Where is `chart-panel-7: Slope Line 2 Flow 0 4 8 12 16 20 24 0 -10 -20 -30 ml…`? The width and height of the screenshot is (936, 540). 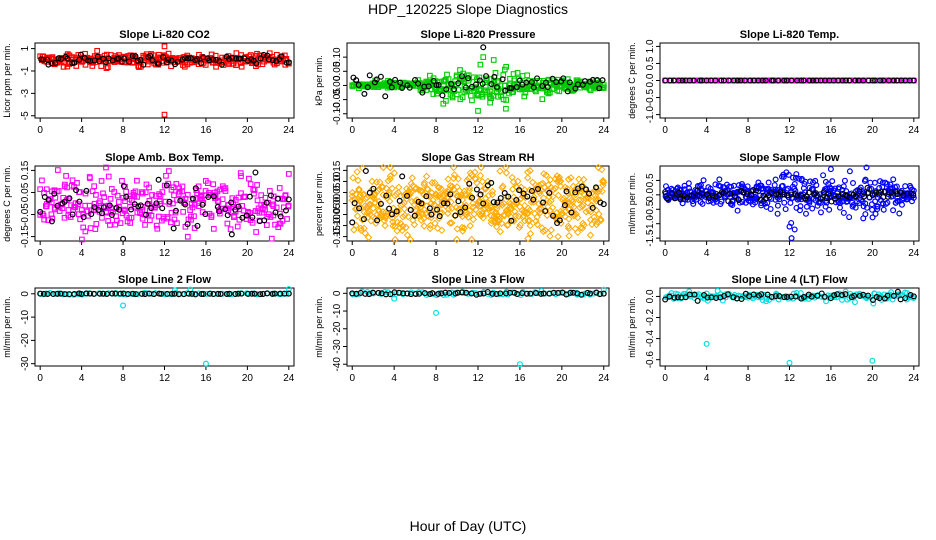 chart-panel-7: Slope Line 2 Flow 0 4 8 12 16 20 24 0 -10 -20 -30 ml… is located at coordinates (148, 329).